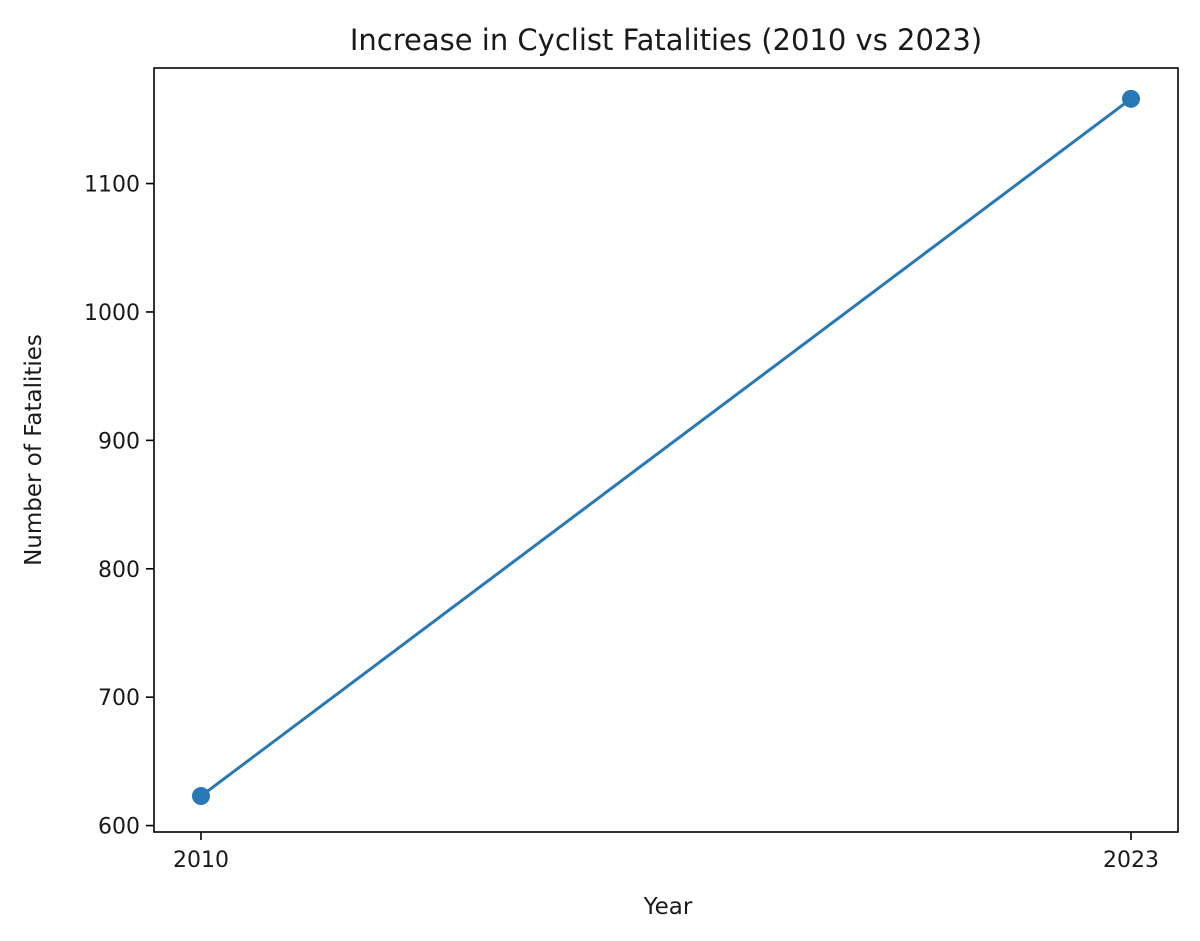  What do you see at coordinates (119, 827) in the screenshot?
I see `y-tick-label-0: 600` at bounding box center [119, 827].